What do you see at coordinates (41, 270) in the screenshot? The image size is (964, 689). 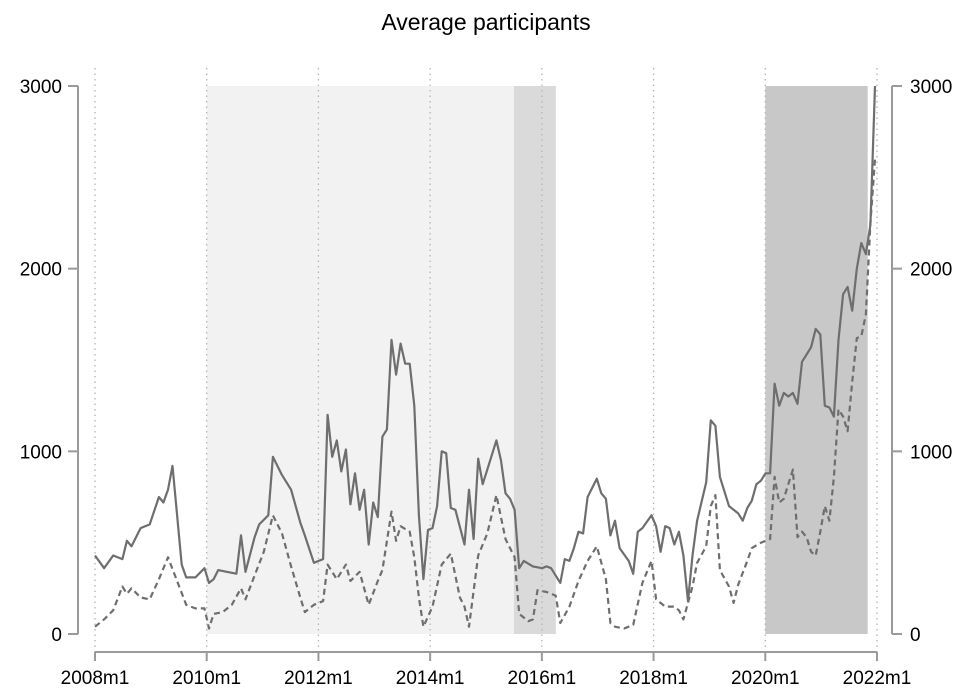 I see `y-tick-label-left: 2000` at bounding box center [41, 270].